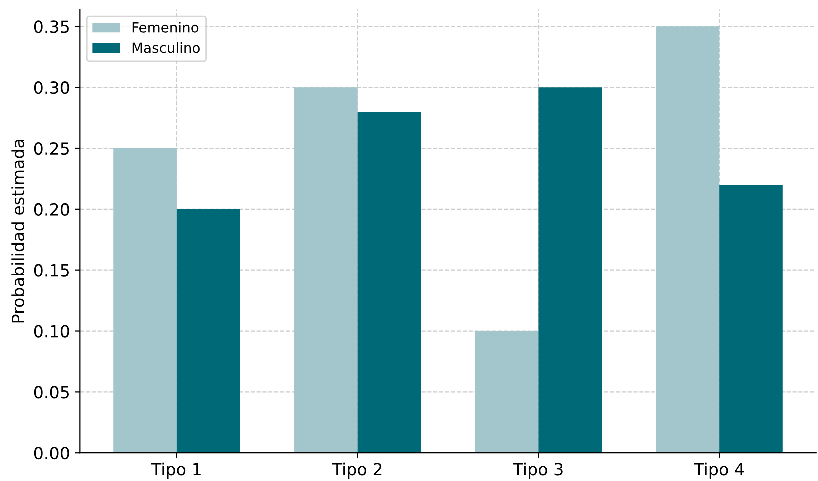  Describe the element at coordinates (166, 48) in the screenshot. I see `legend-label: Masculino` at that location.